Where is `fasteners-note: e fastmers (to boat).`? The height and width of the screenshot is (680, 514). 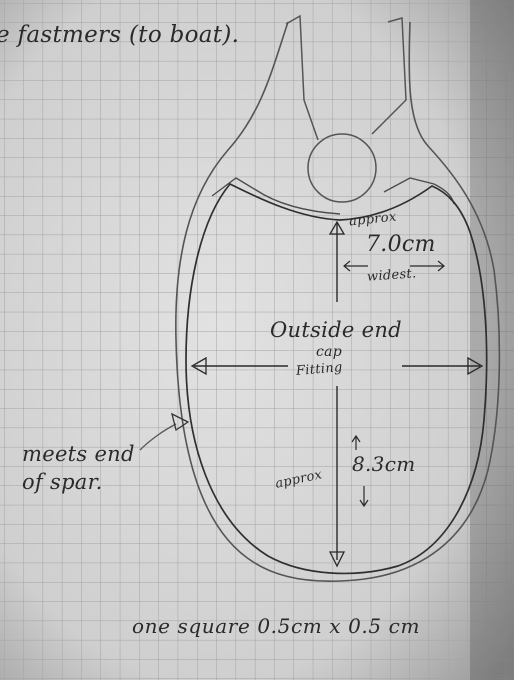
fasteners-note: e fastmers (to boat). is located at coordinates (120, 35).